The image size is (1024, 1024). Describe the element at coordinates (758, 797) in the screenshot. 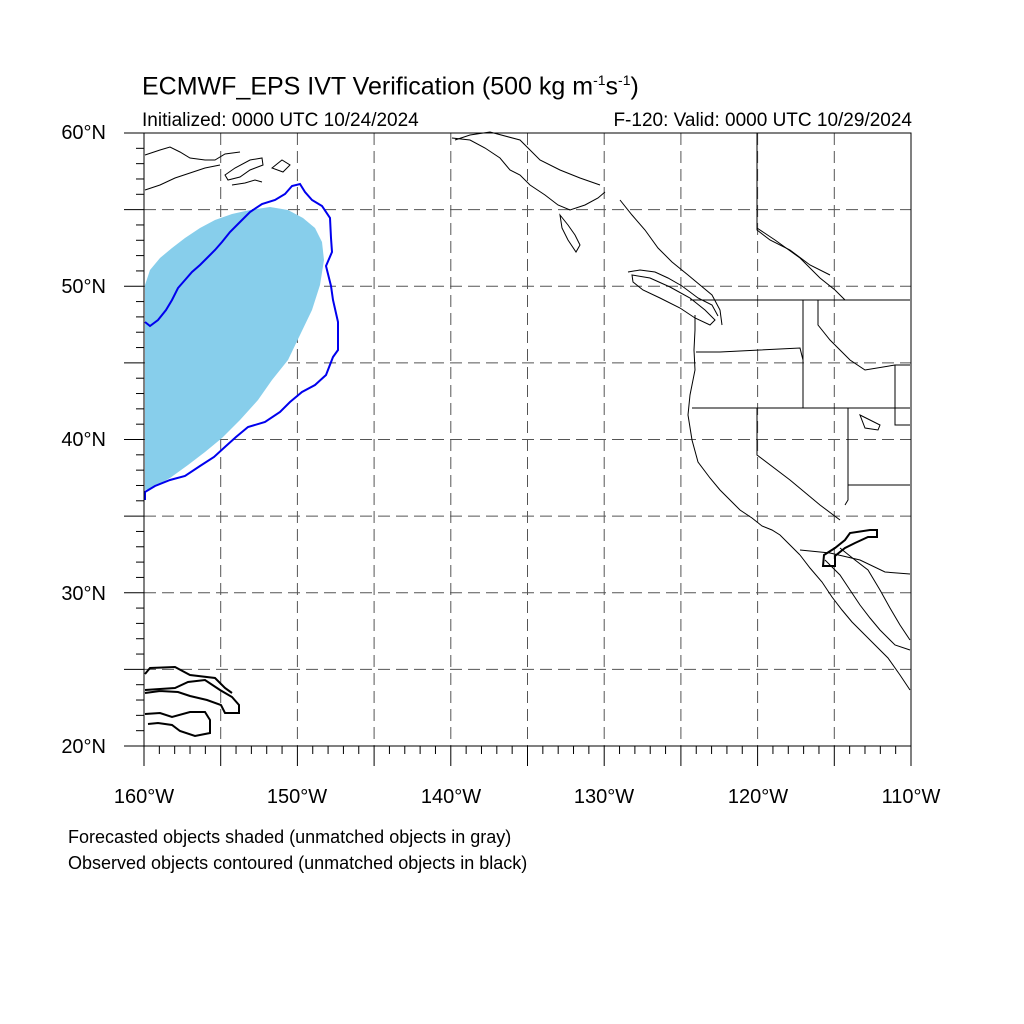

I see `lon-label-120w: 120°W` at that location.